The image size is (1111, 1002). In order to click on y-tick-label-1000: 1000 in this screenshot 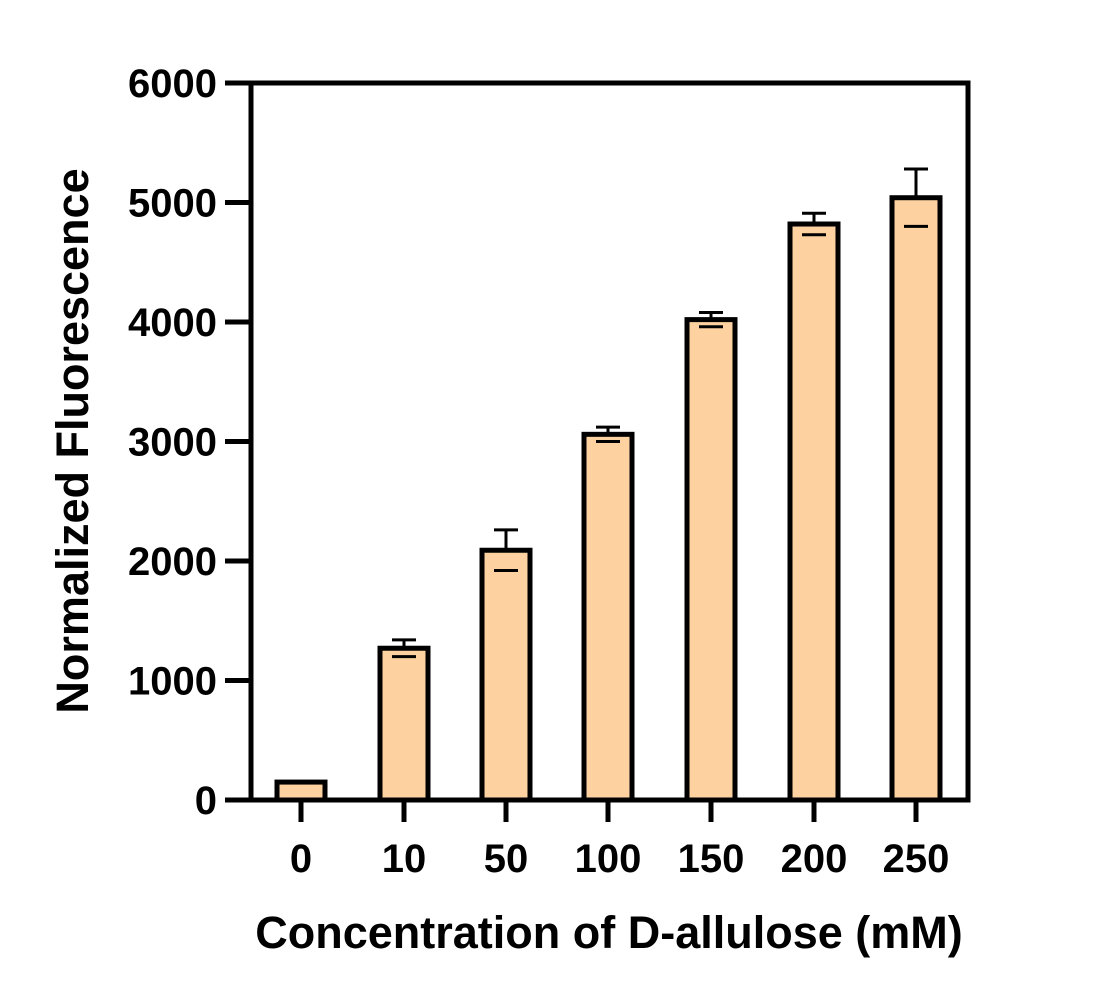, I will do `click(172, 682)`.